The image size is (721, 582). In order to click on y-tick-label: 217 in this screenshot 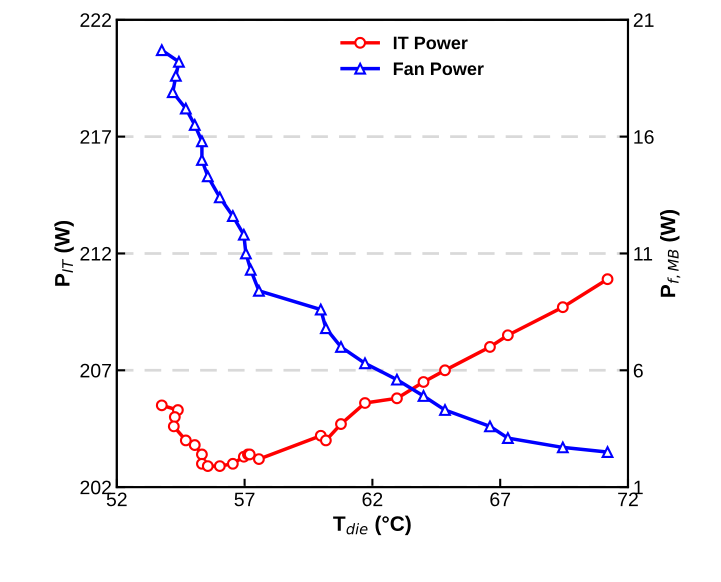, I will do `click(95, 137)`.